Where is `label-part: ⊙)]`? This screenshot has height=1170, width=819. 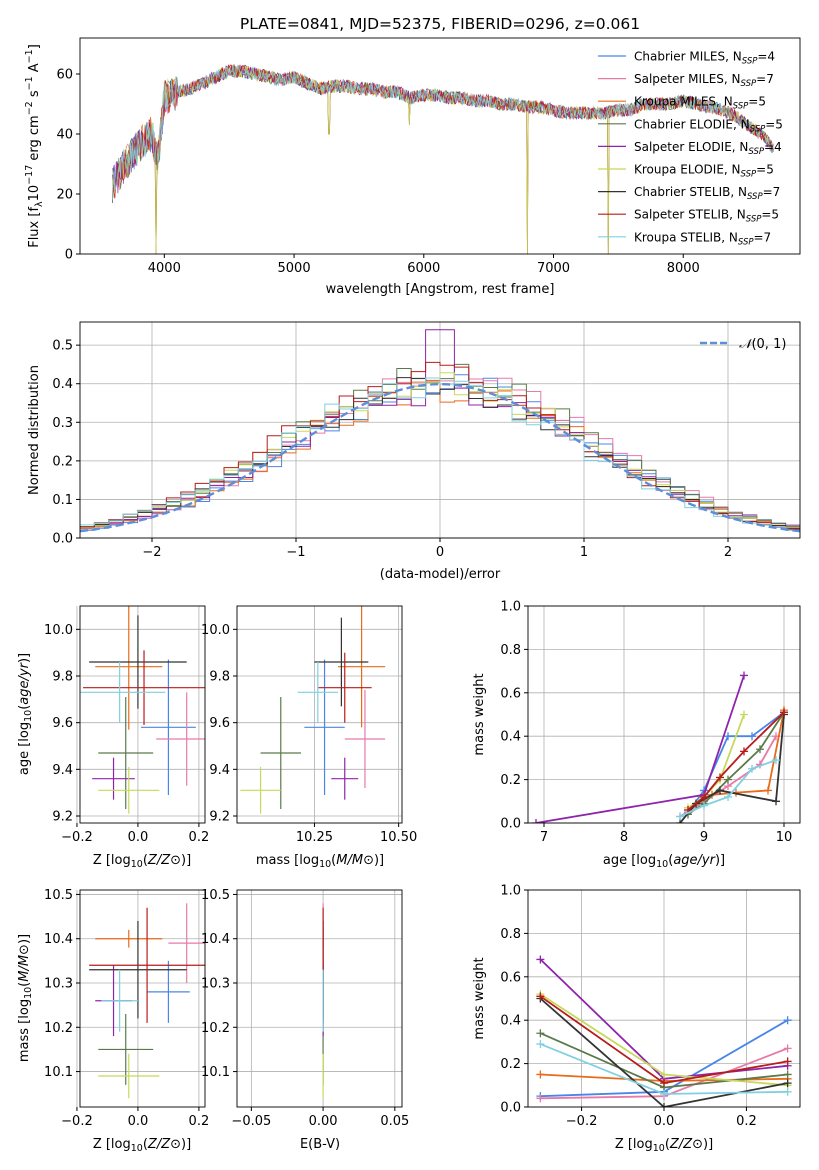 label-part: ⊙)] is located at coordinates (702, 1144).